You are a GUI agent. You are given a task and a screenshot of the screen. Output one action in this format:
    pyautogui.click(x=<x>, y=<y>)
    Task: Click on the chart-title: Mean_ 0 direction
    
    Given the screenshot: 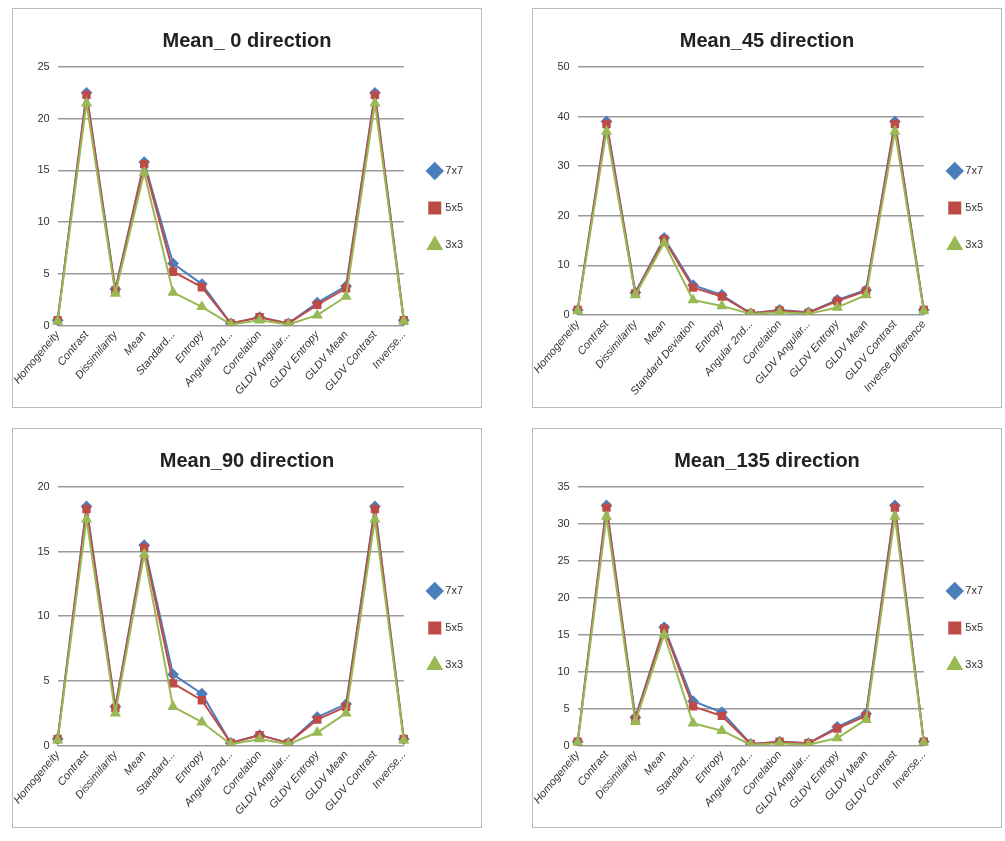 What is the action you would take?
    pyautogui.click(x=247, y=39)
    